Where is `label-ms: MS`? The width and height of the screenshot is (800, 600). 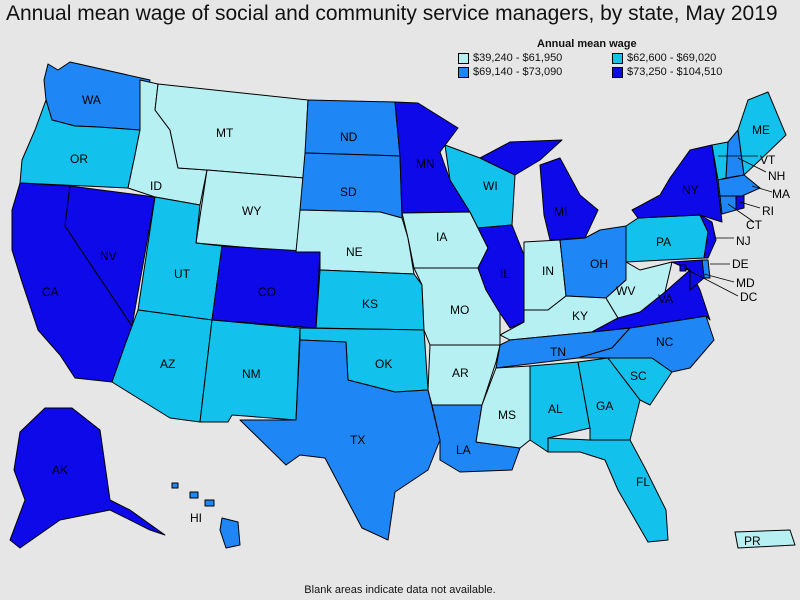
label-ms: MS is located at coordinates (507, 415).